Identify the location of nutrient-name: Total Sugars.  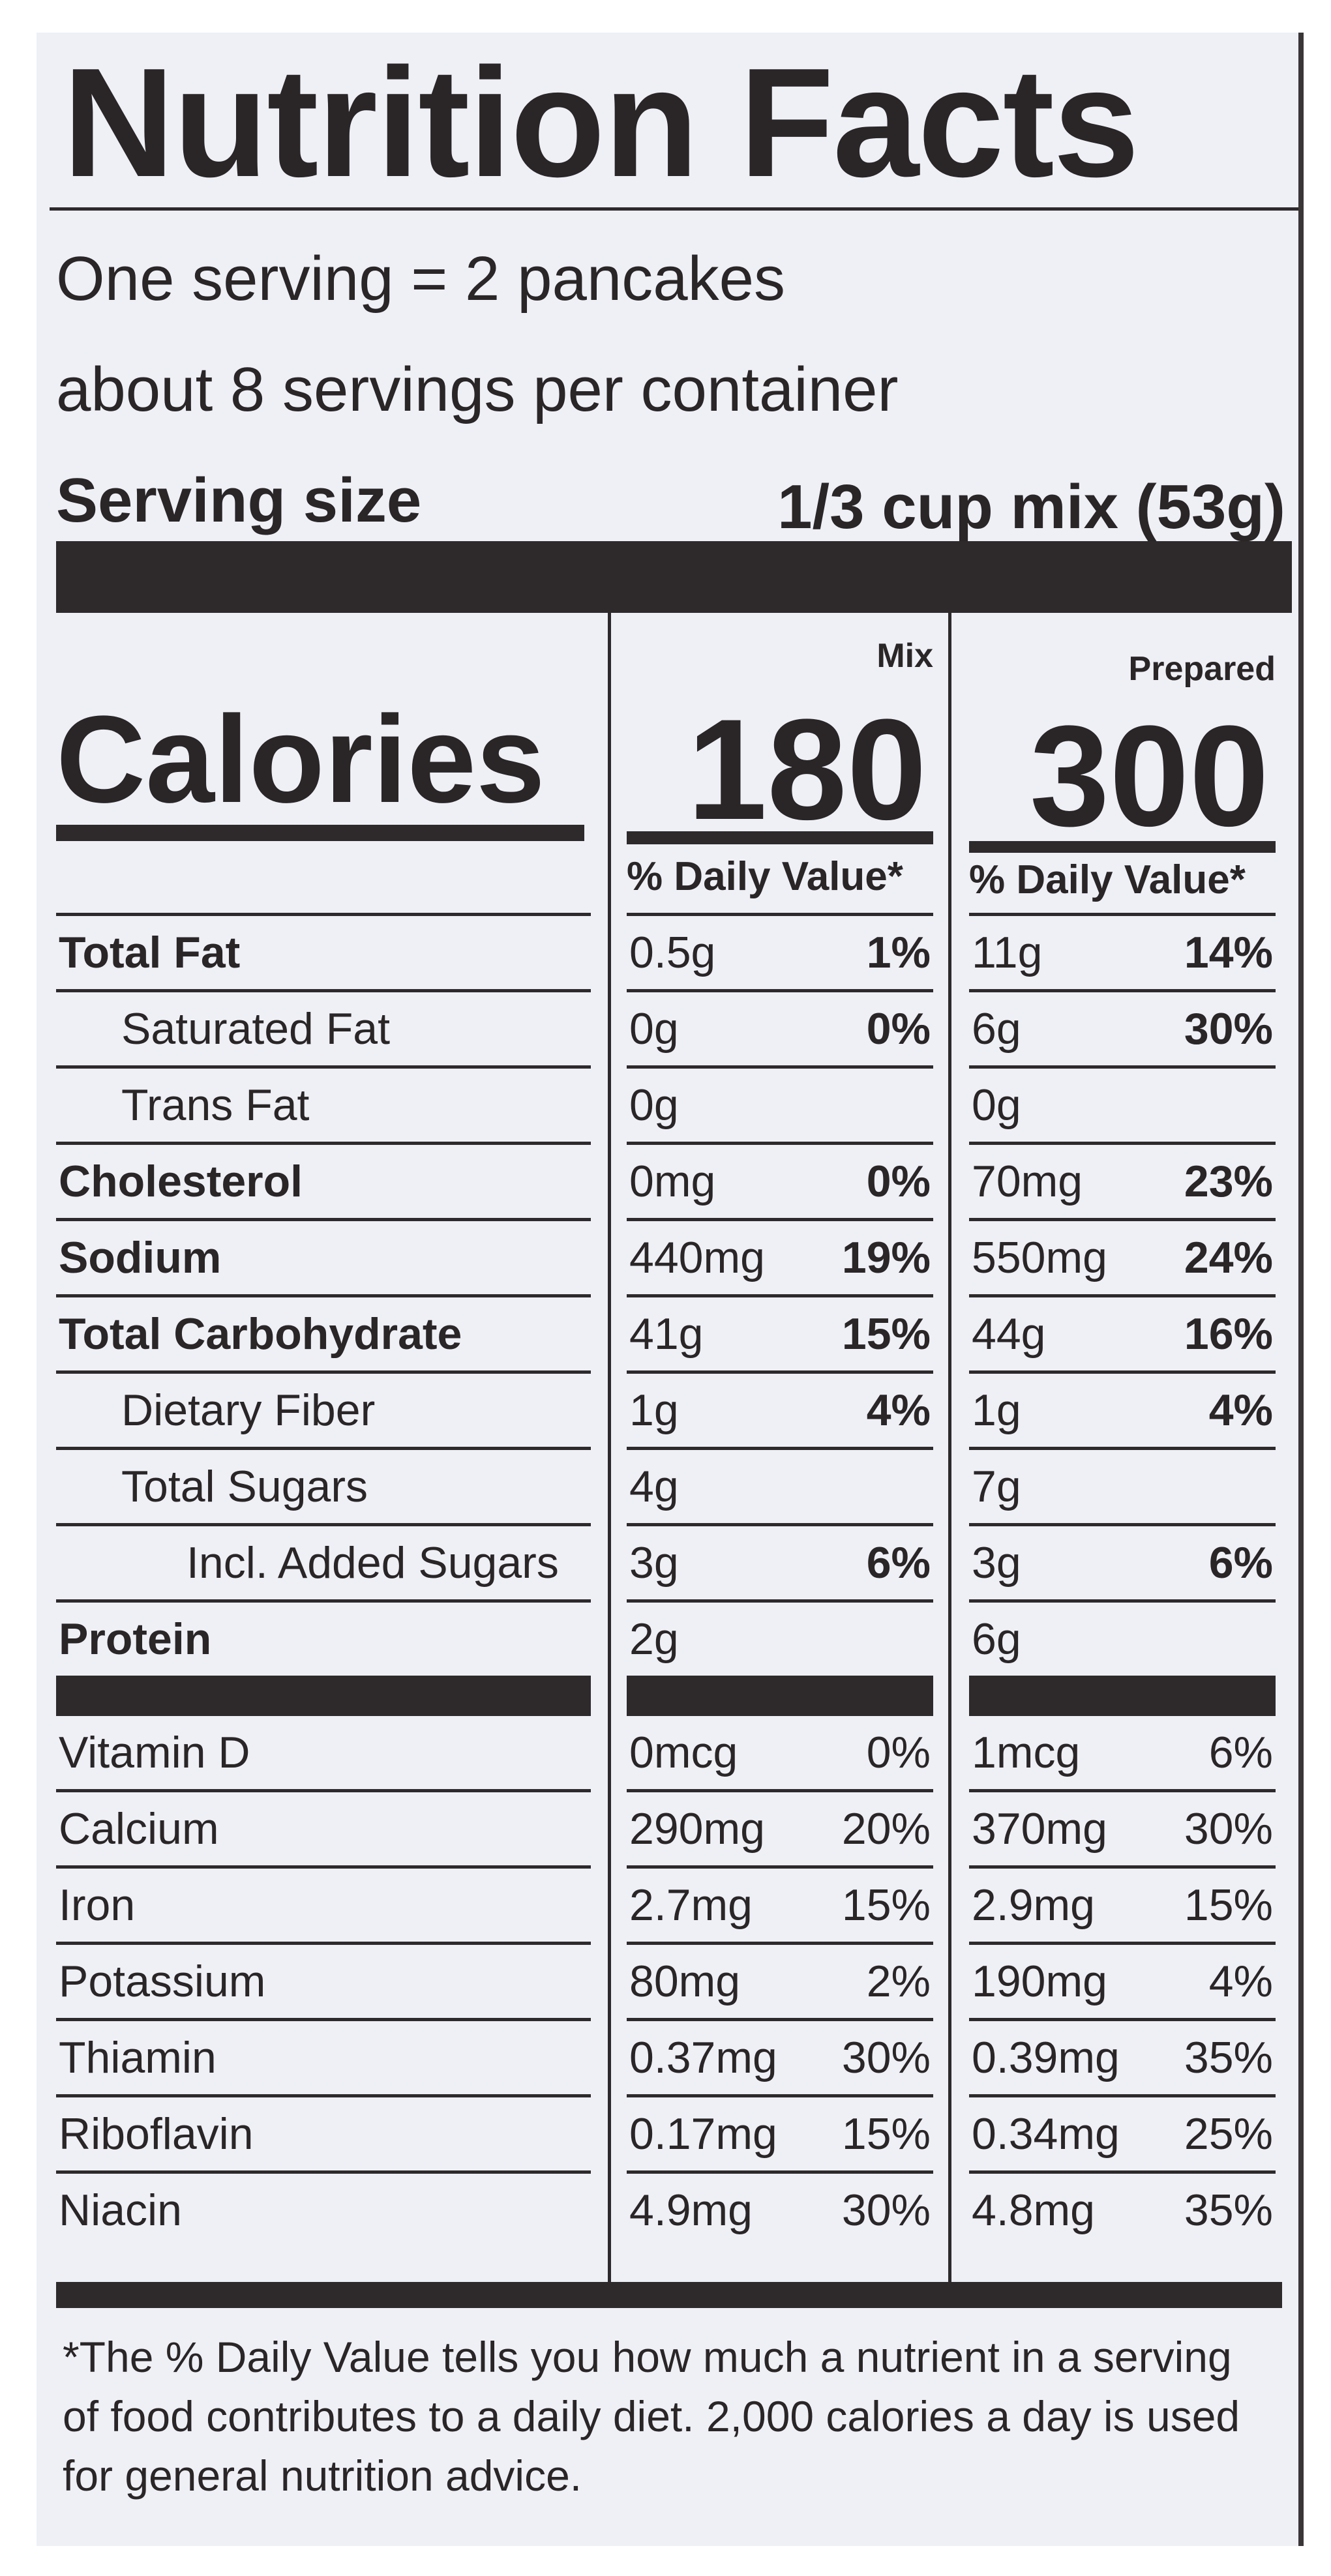
(244, 1486).